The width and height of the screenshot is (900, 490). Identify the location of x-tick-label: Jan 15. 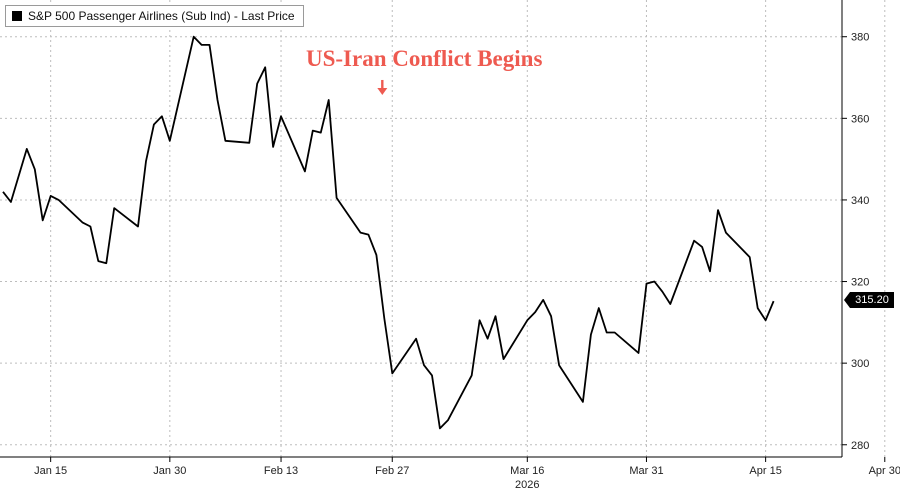
(50, 471).